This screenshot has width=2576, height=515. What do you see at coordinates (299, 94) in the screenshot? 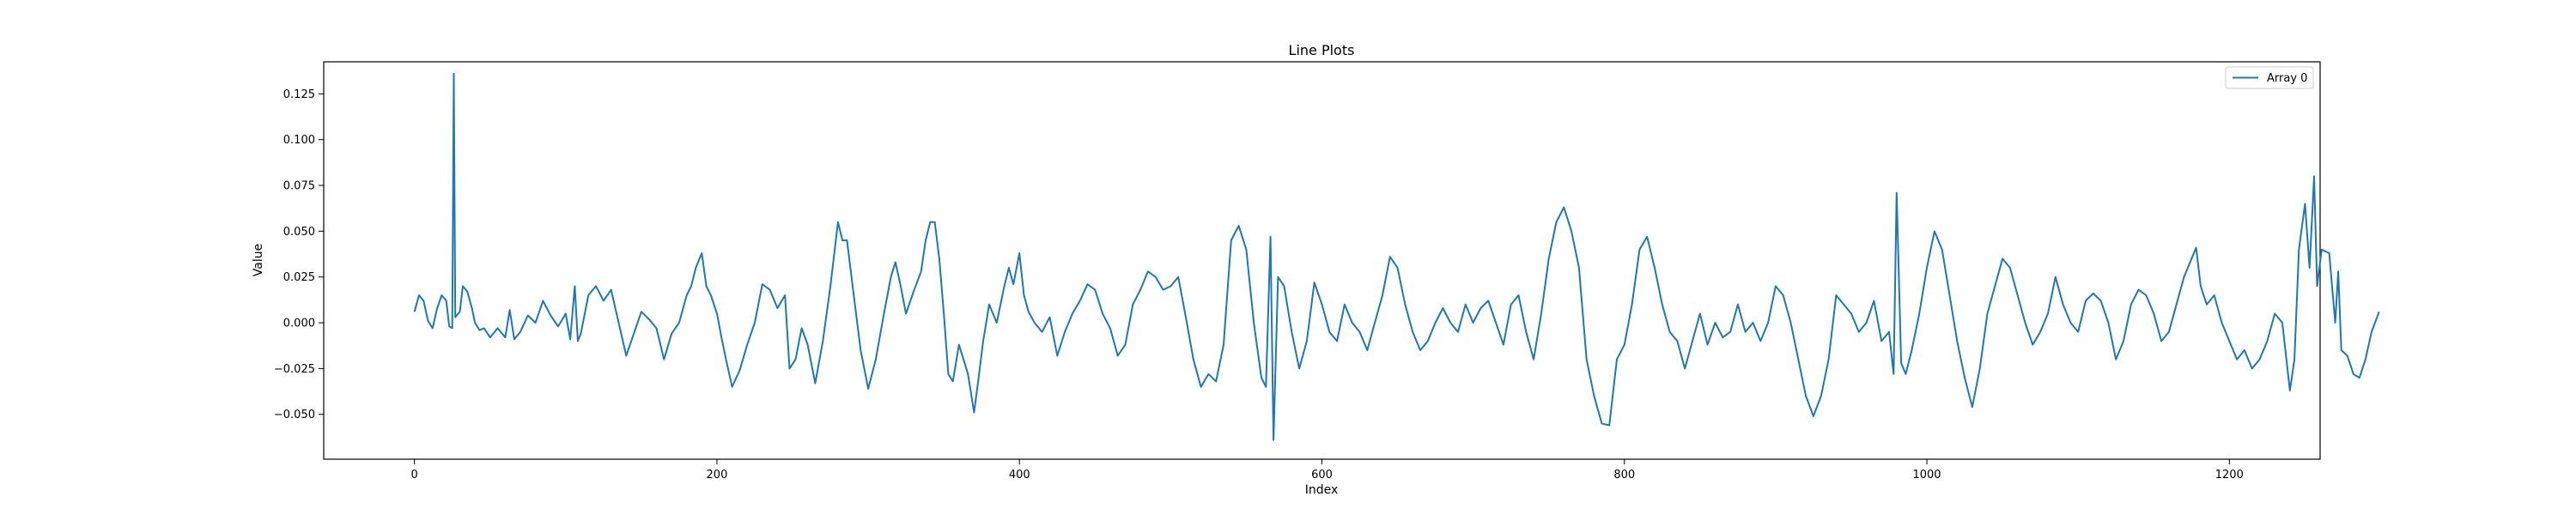
I see `y-tick-label: 0.125` at bounding box center [299, 94].